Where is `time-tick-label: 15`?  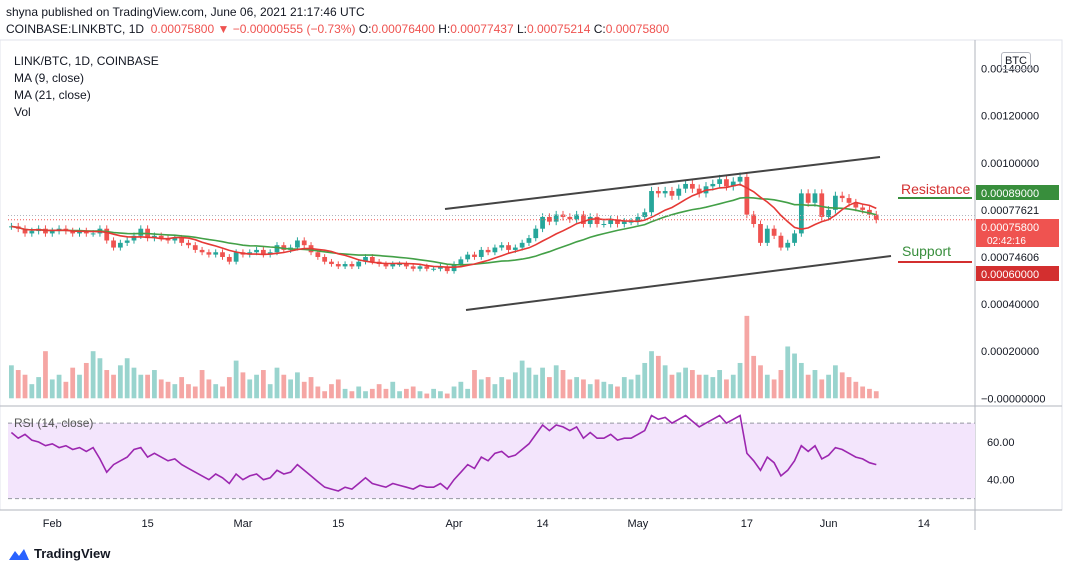
time-tick-label: 15 is located at coordinates (147, 524).